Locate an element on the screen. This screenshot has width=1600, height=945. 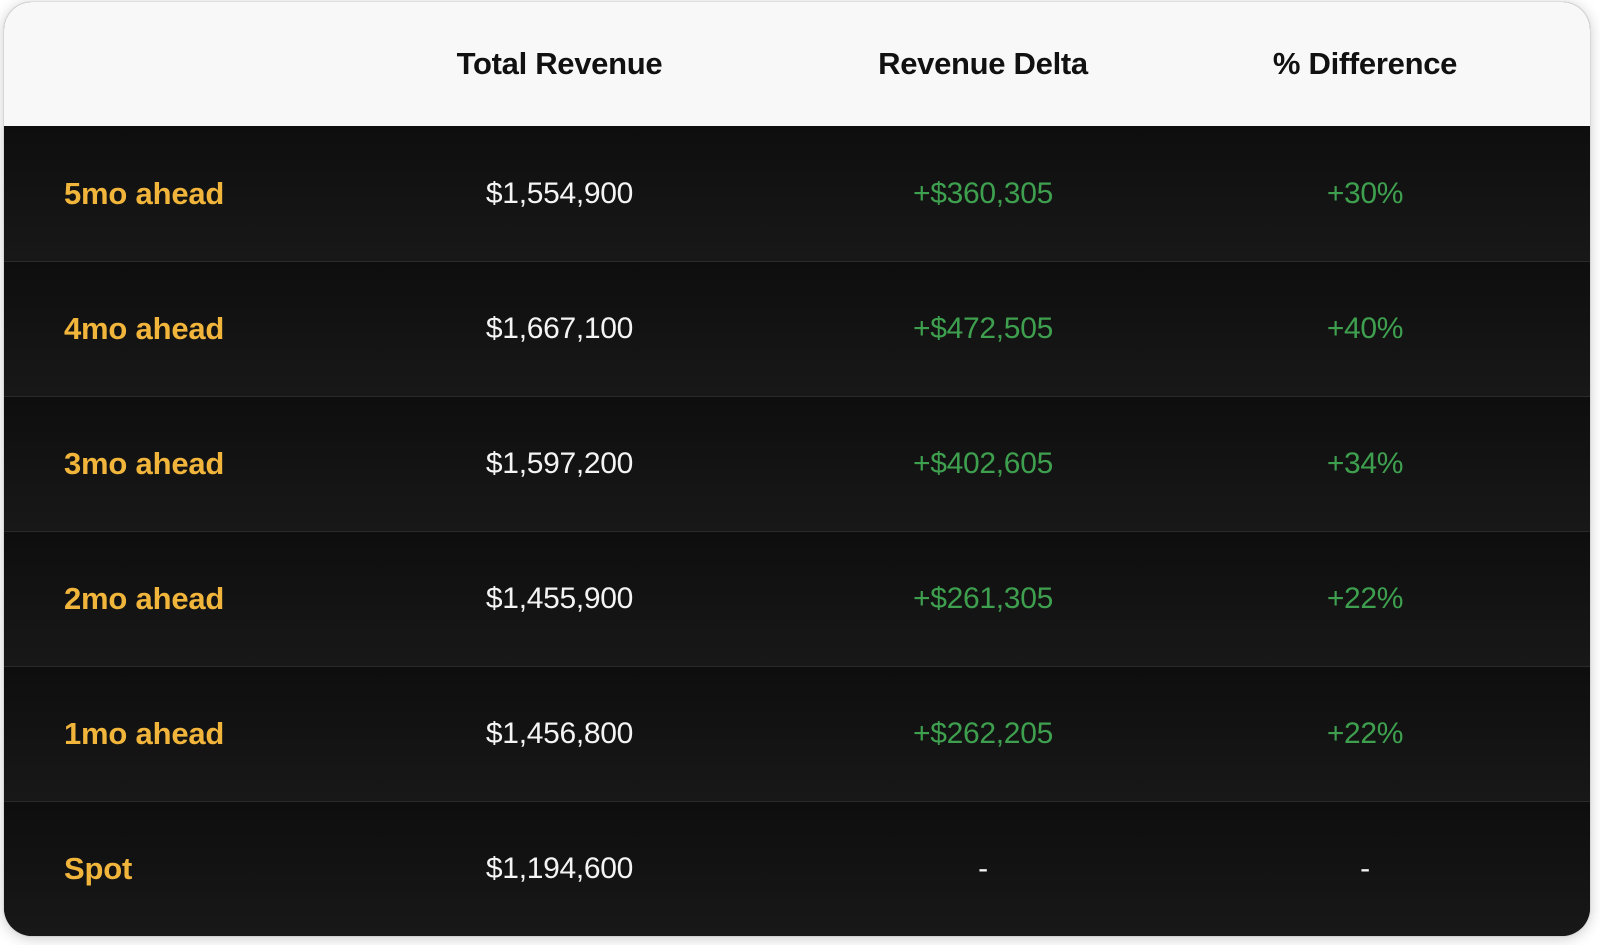
table-row: 1mo ahead $1,456,800 +$262,205 +22% is located at coordinates (797, 733).